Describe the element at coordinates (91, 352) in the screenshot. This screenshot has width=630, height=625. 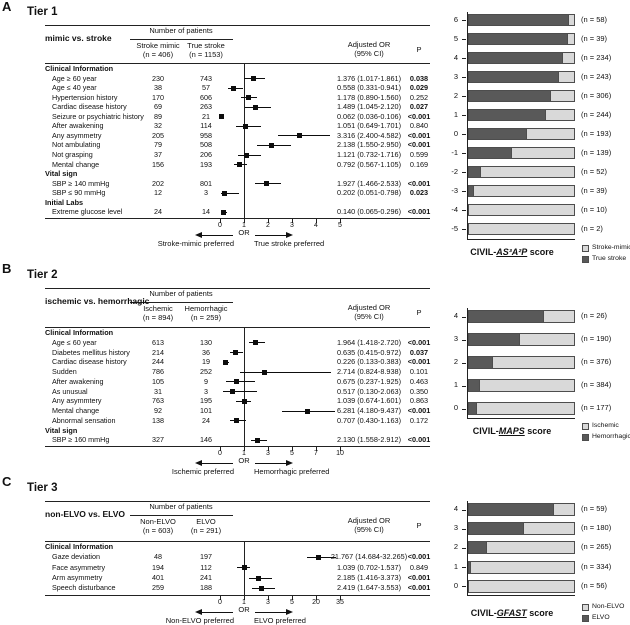
I see `row-label: Diabetes mellitus history` at that location.